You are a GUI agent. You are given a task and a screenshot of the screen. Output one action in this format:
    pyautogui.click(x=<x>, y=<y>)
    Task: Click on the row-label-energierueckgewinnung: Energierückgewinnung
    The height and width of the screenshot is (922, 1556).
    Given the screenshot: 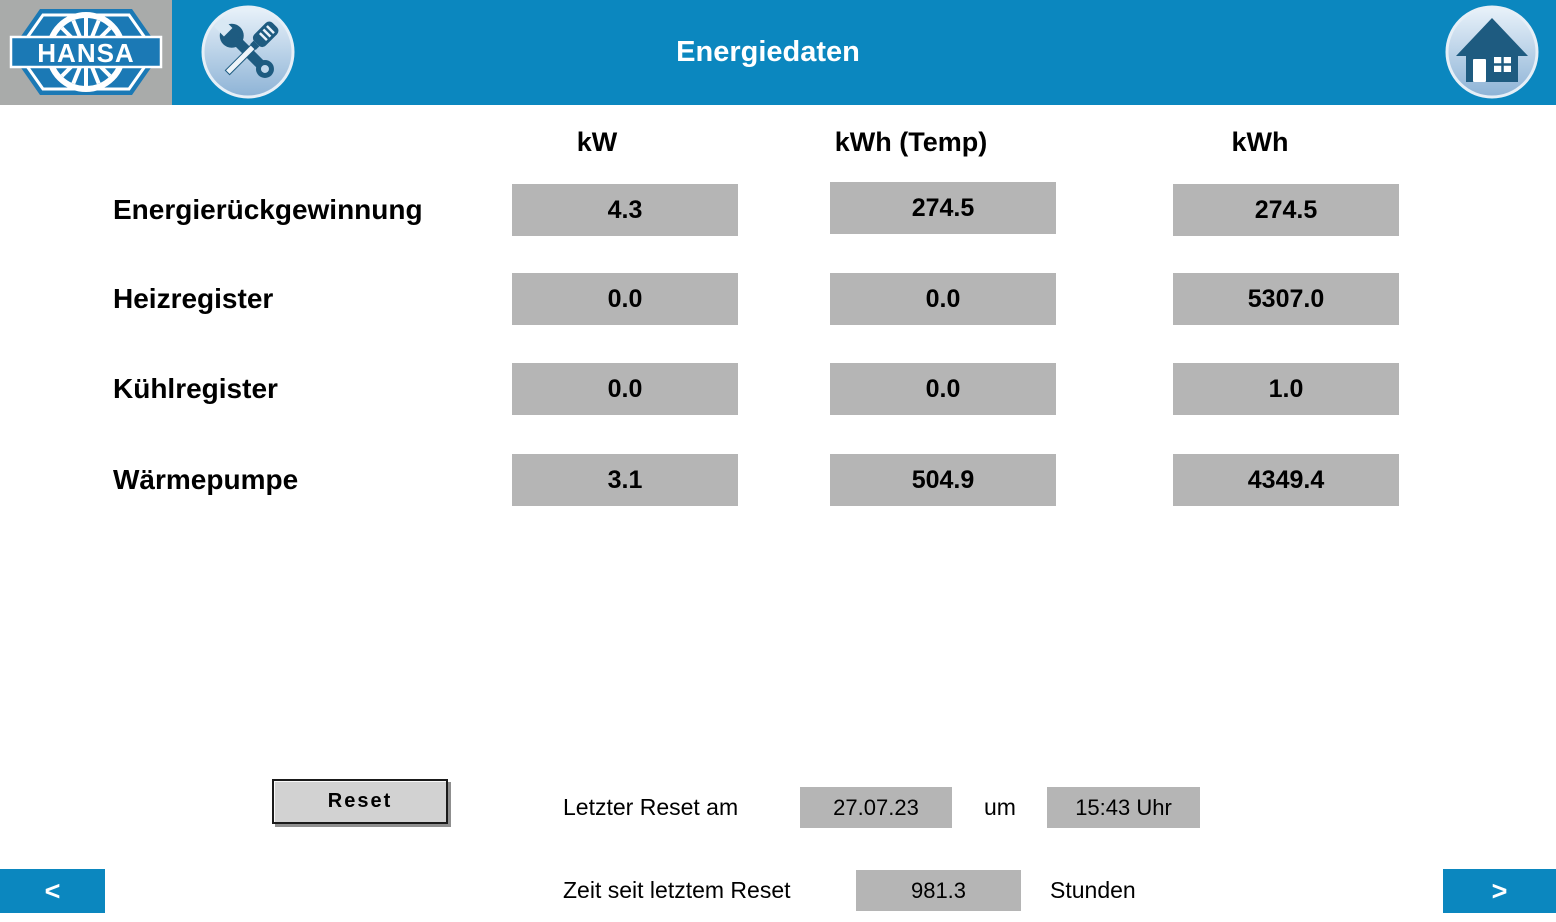 What is the action you would take?
    pyautogui.click(x=268, y=209)
    